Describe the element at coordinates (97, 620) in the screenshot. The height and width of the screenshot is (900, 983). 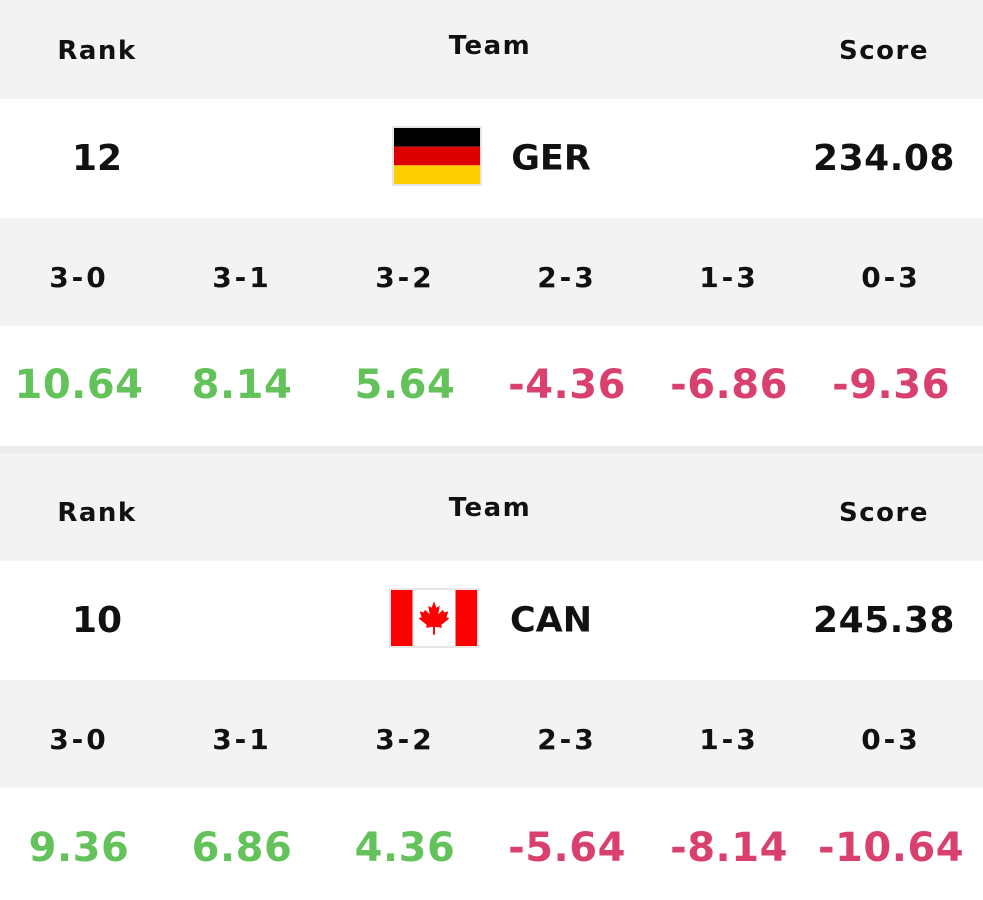
I see `rank-value: 10` at that location.